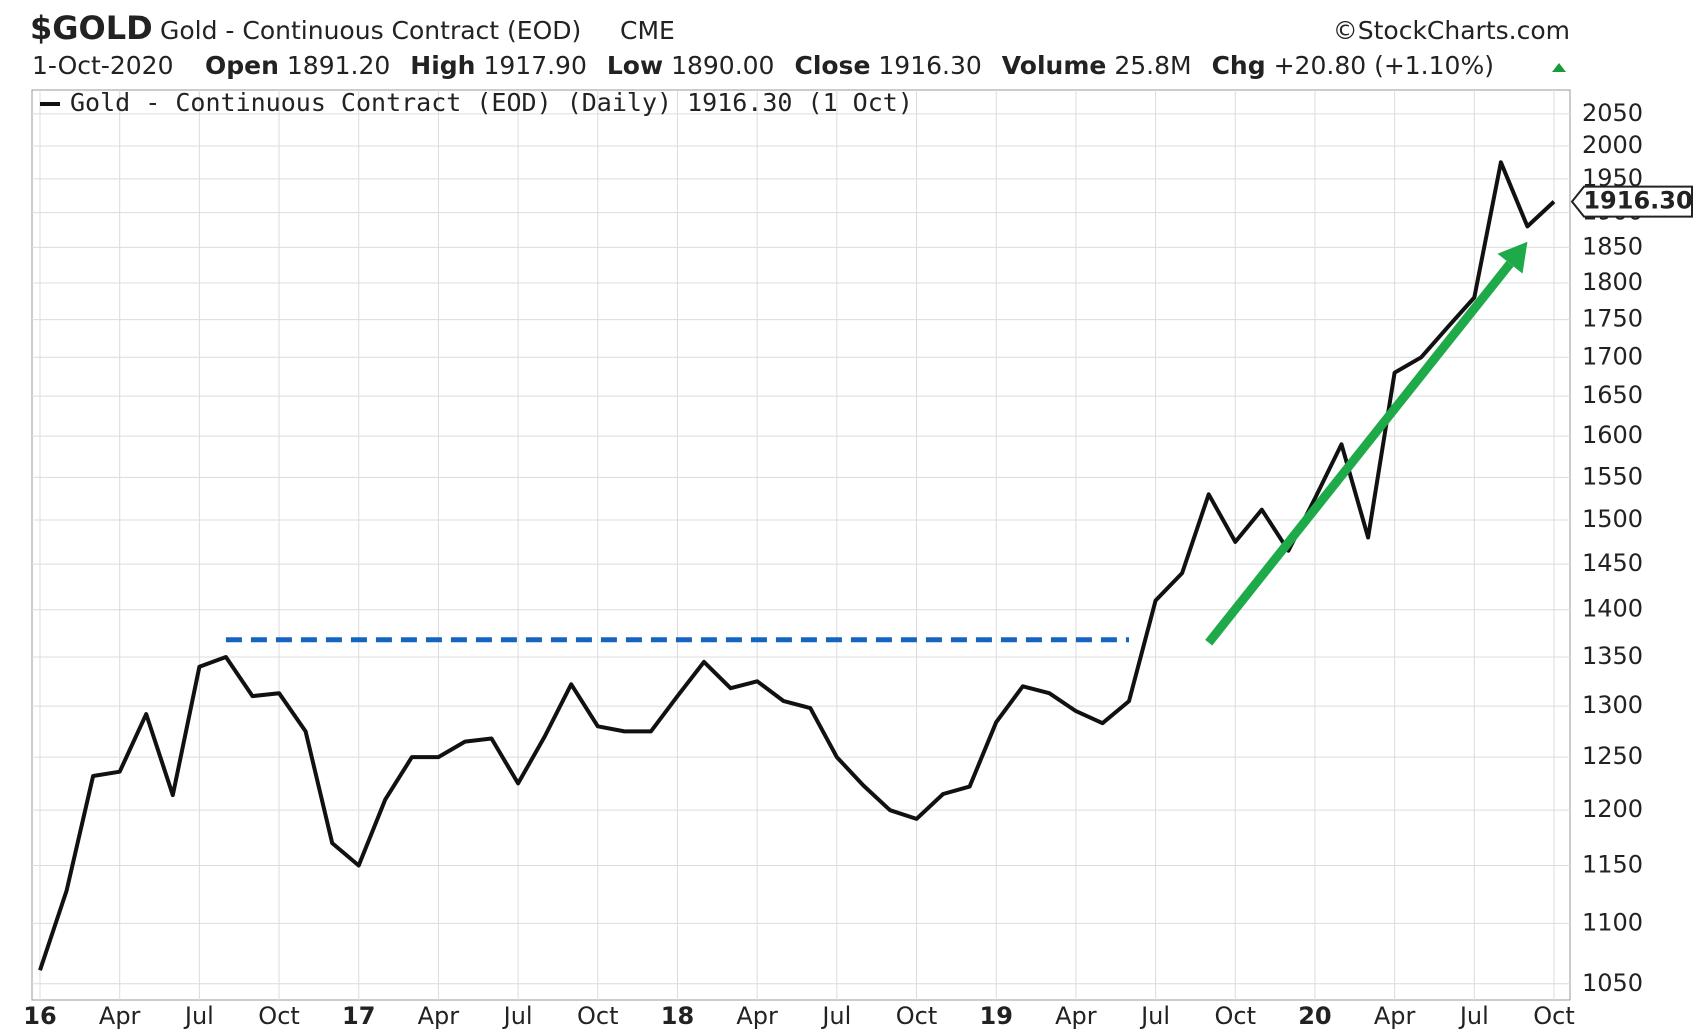 Image resolution: width=1700 pixels, height=1032 pixels. I want to click on y-tick-label: 1650, so click(1612, 395).